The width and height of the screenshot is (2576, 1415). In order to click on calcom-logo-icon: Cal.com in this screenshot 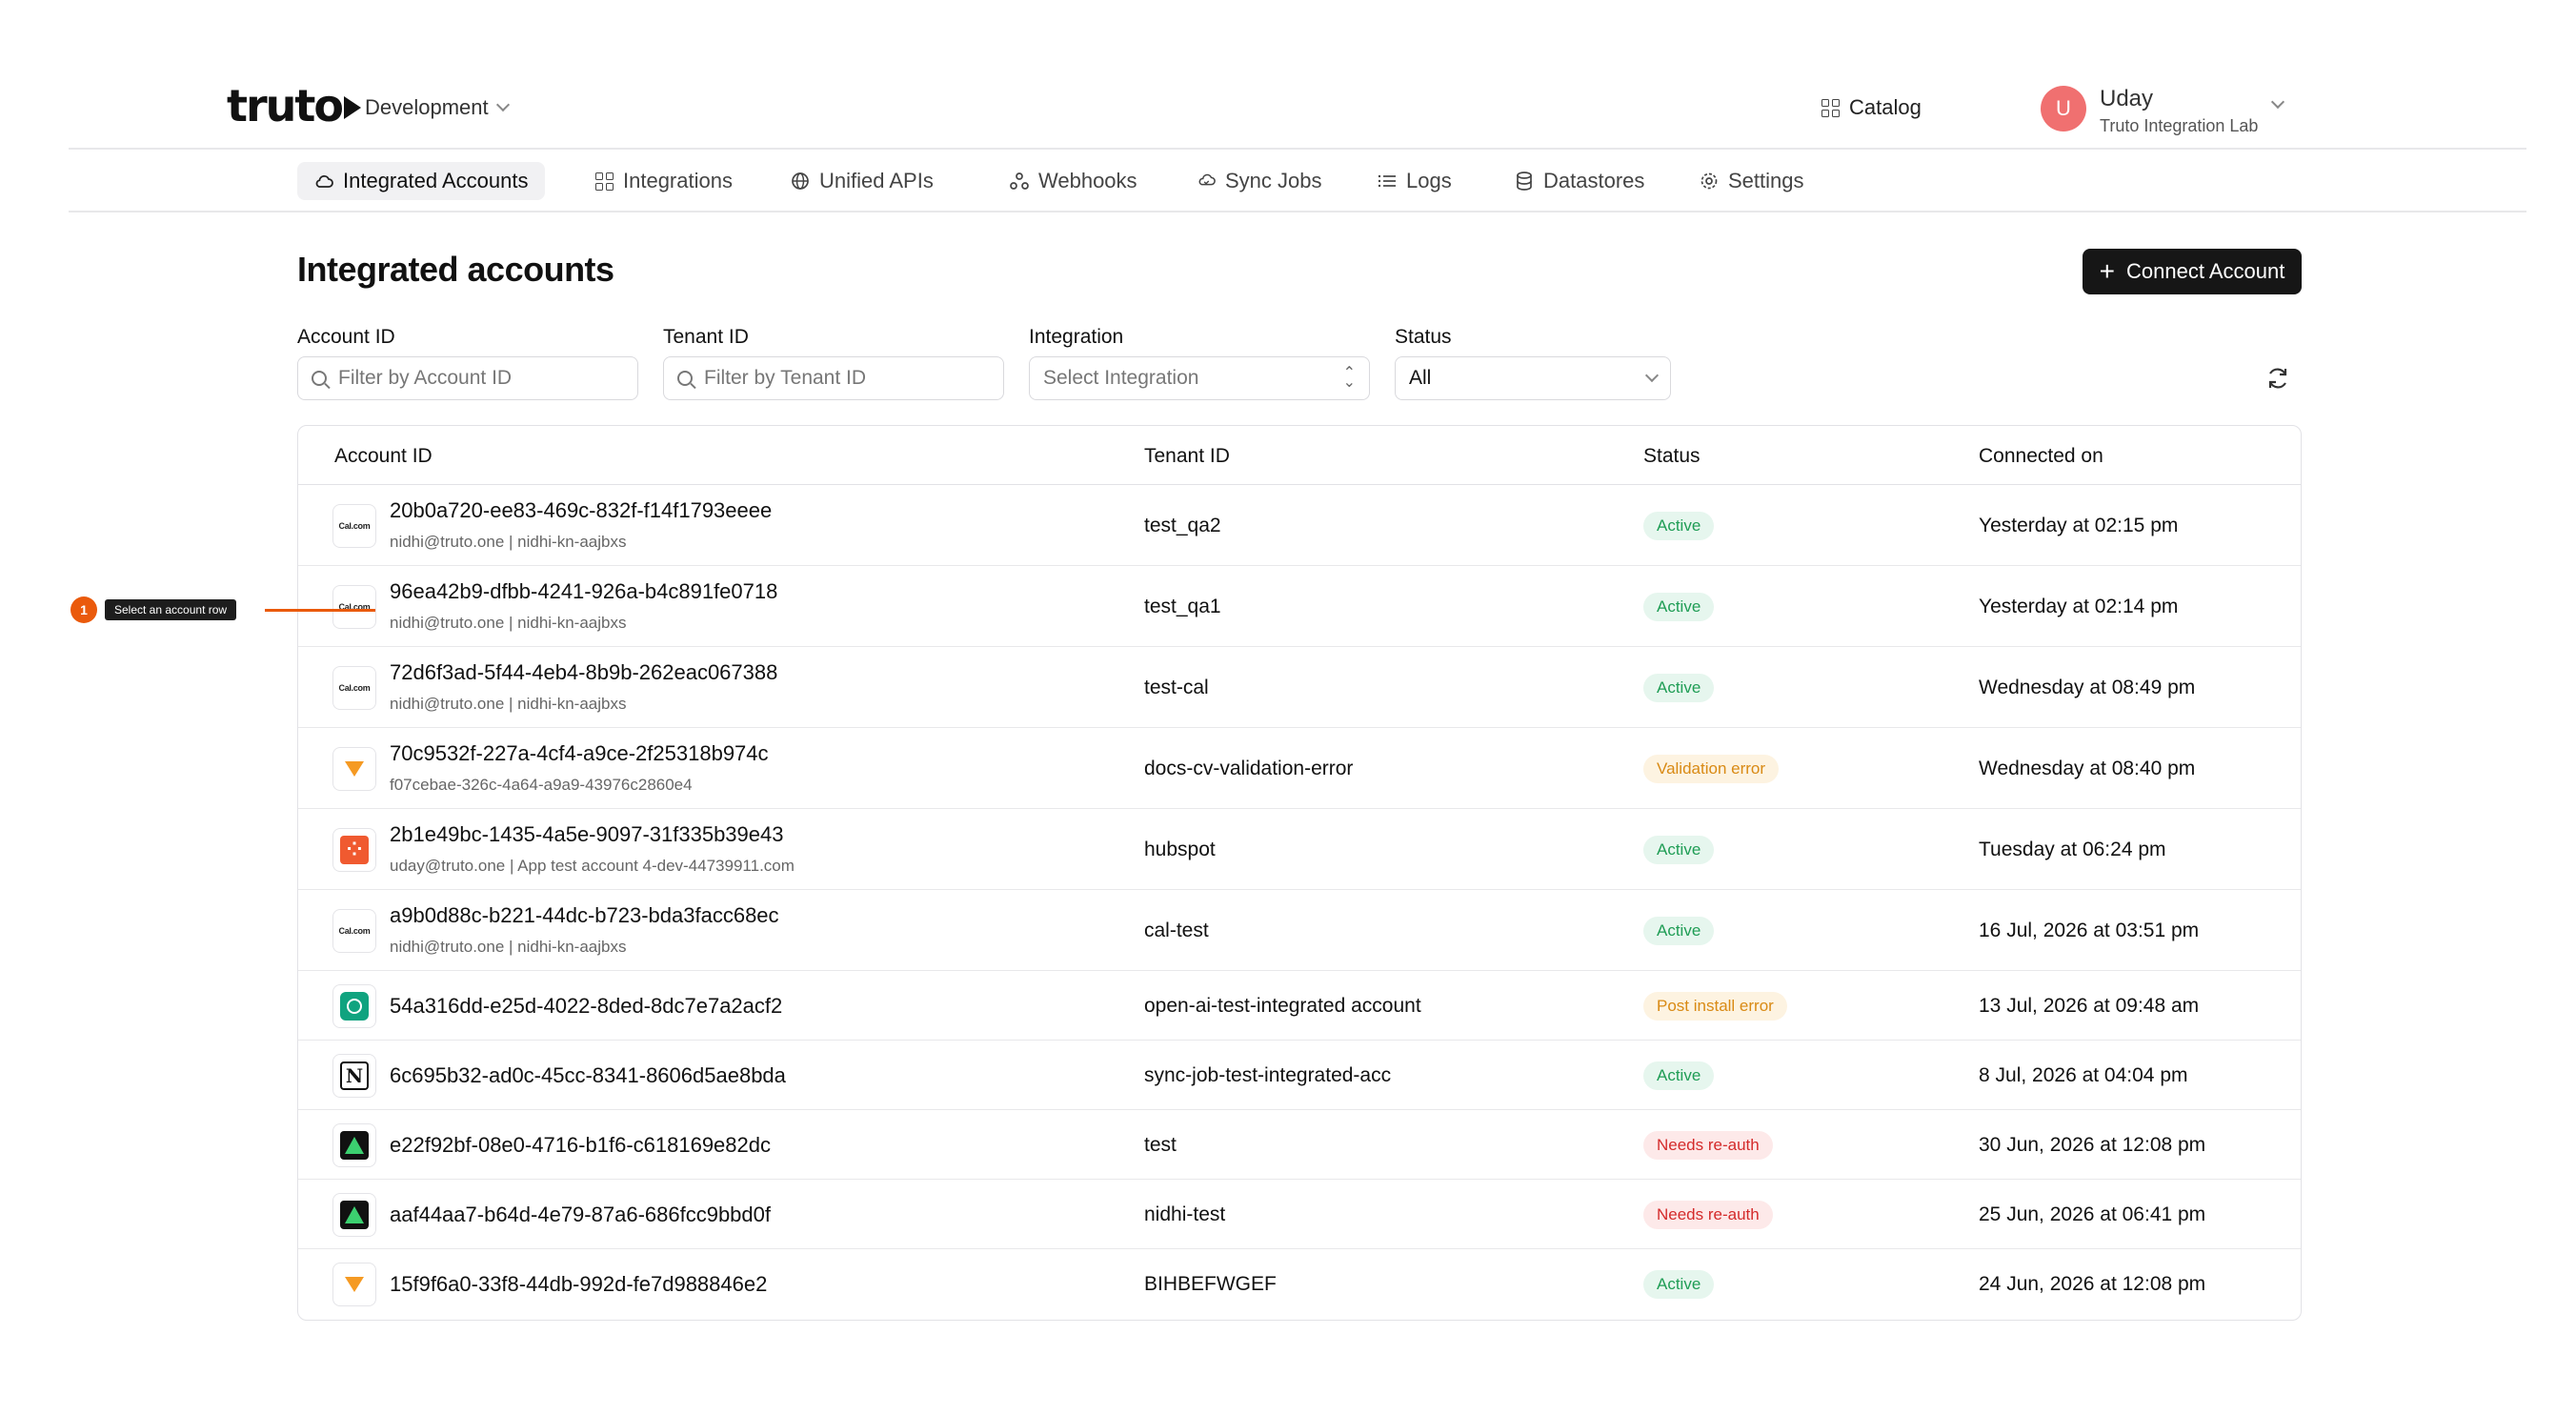, I will do `click(354, 687)`.